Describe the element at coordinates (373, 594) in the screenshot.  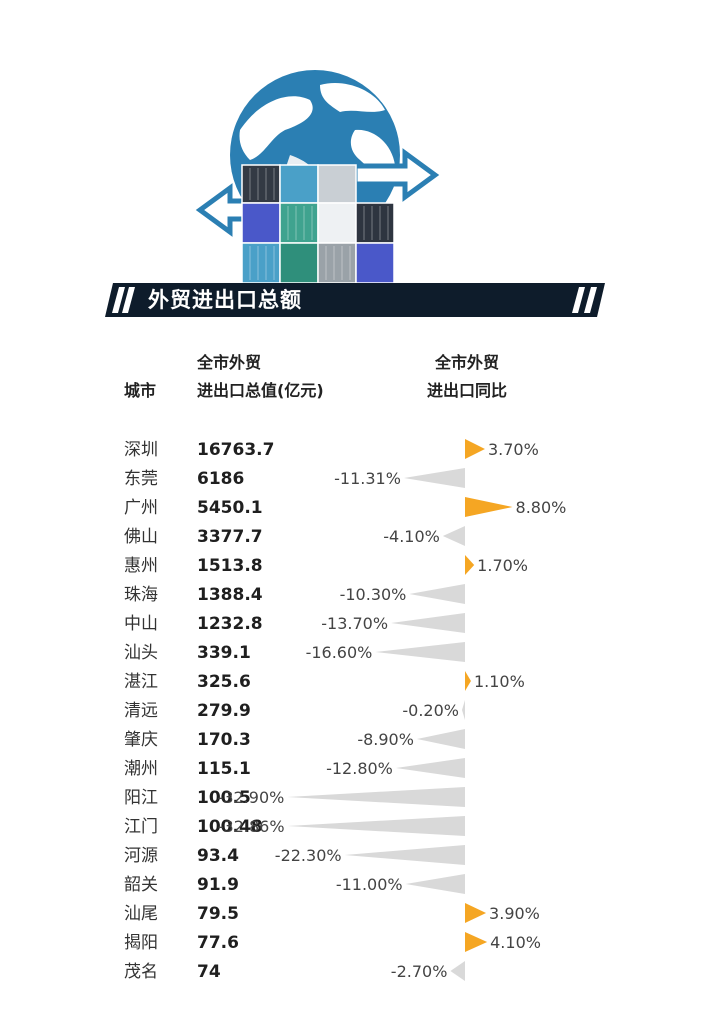
I see `yoy-label: -10.30%` at that location.